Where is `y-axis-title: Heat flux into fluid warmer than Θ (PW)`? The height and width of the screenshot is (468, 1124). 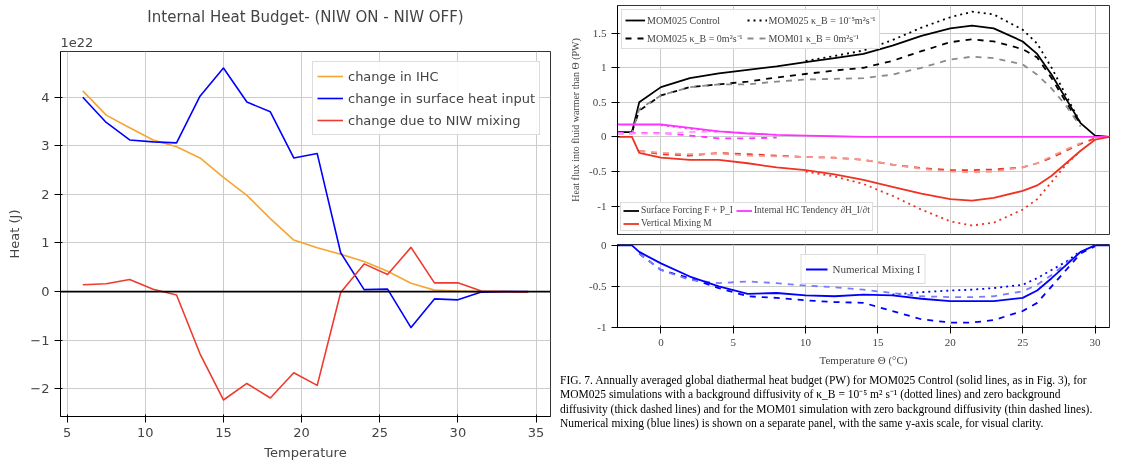
y-axis-title: Heat flux into fluid warmer than Θ (PW) is located at coordinates (576, 120).